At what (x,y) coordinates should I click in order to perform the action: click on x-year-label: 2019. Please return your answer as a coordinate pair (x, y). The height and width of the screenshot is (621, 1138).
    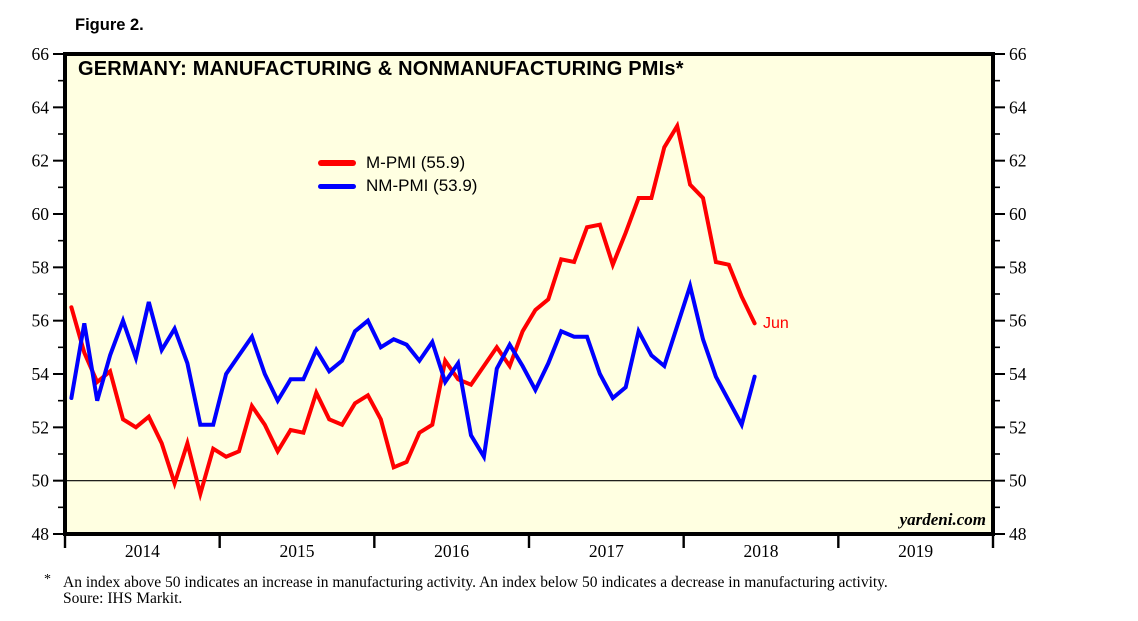
    Looking at the image, I should click on (915, 551).